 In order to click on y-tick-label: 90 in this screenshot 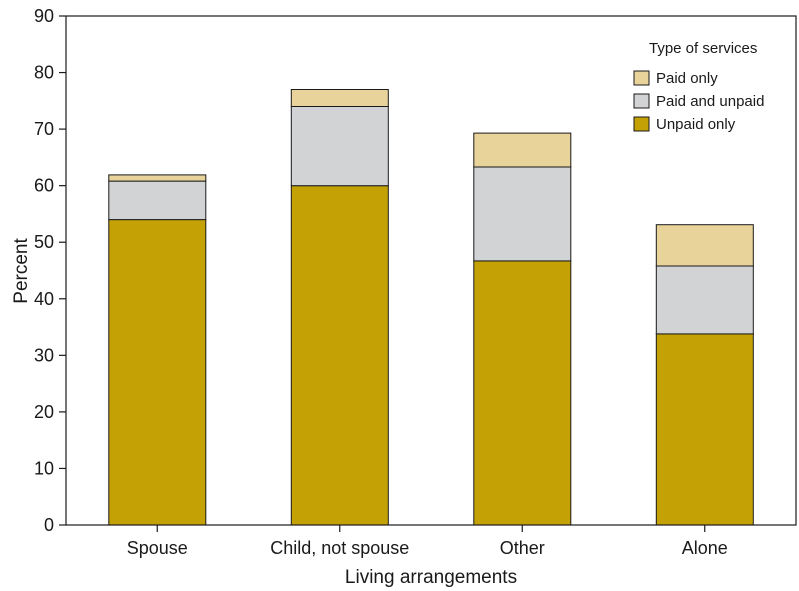, I will do `click(44, 16)`.